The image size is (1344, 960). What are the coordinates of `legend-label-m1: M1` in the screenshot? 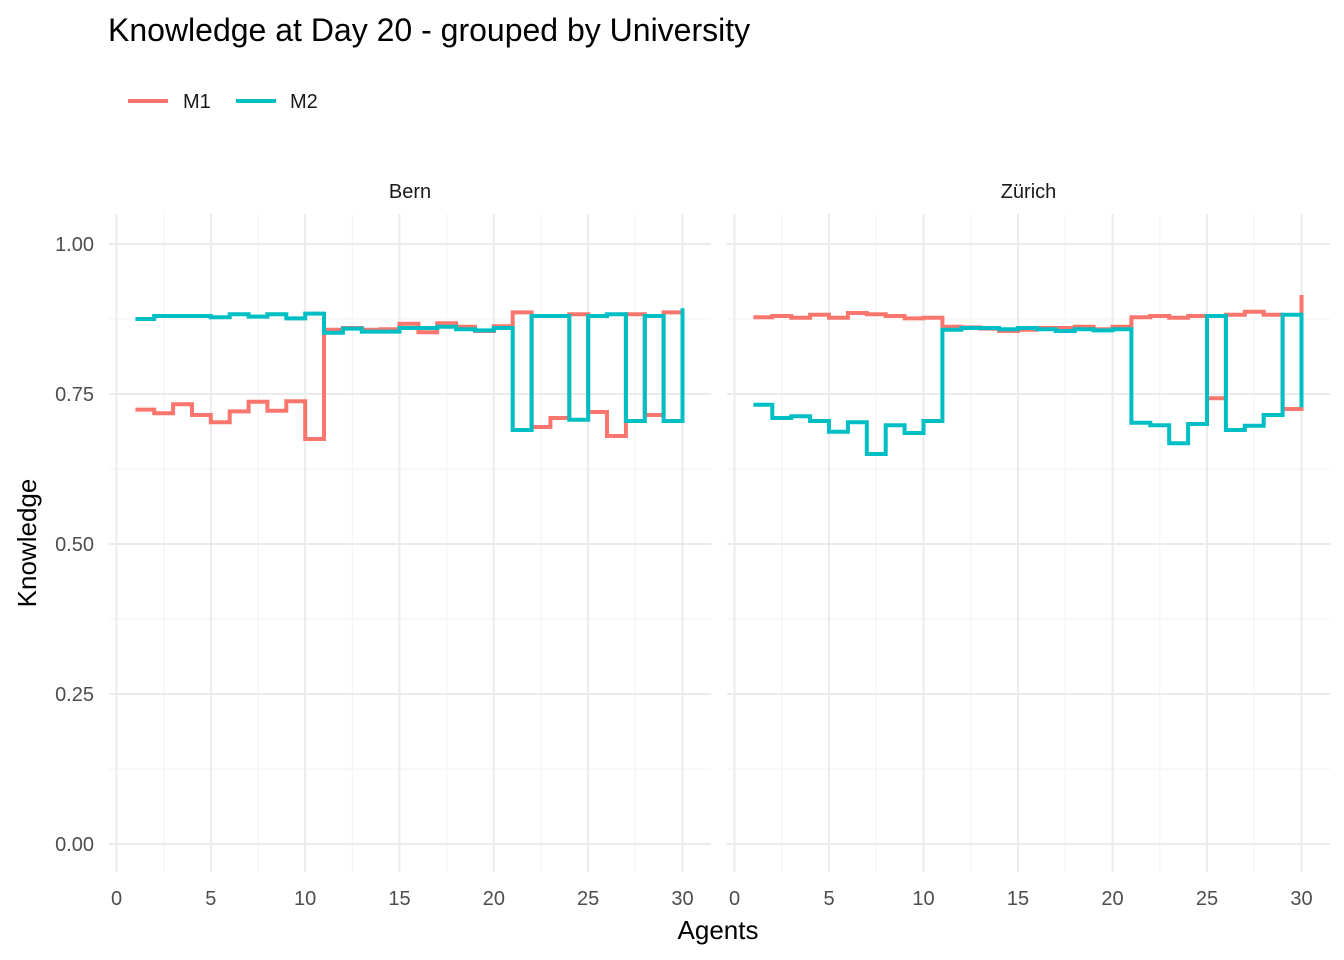 It's located at (197, 102).